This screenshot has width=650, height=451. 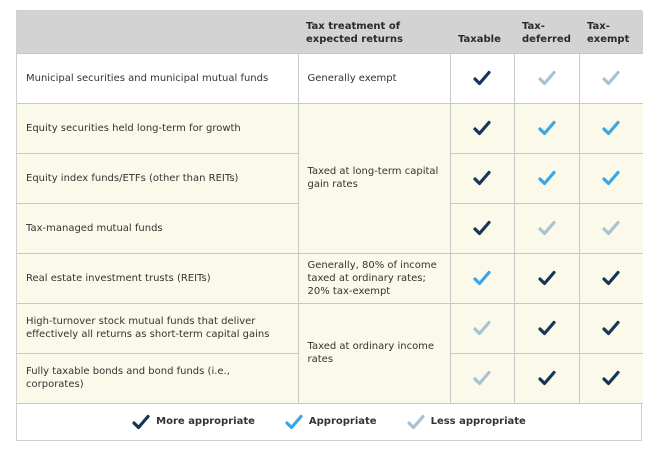 What do you see at coordinates (374, 32) in the screenshot?
I see `header-tax-treatment: Tax treatment of expected returns` at bounding box center [374, 32].